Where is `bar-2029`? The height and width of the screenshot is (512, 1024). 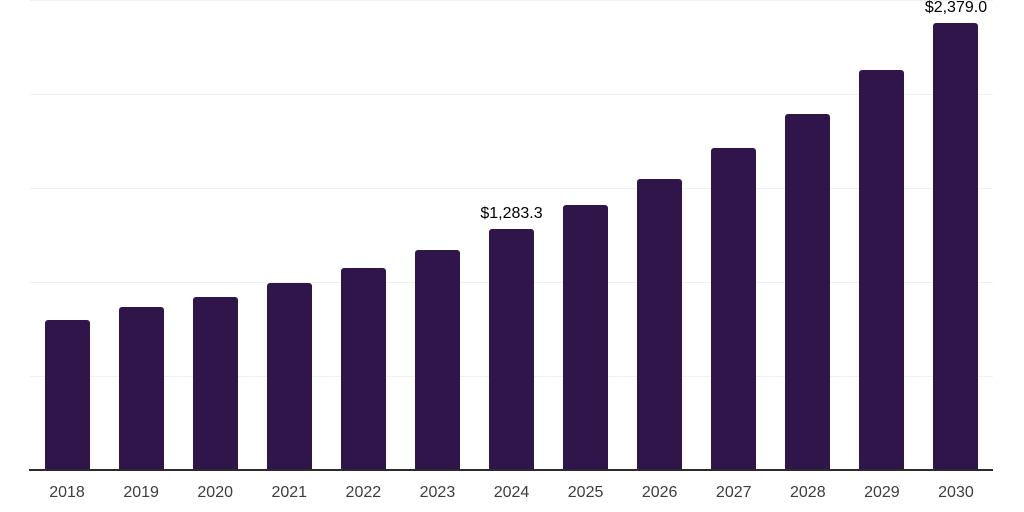 bar-2029 is located at coordinates (882, 269).